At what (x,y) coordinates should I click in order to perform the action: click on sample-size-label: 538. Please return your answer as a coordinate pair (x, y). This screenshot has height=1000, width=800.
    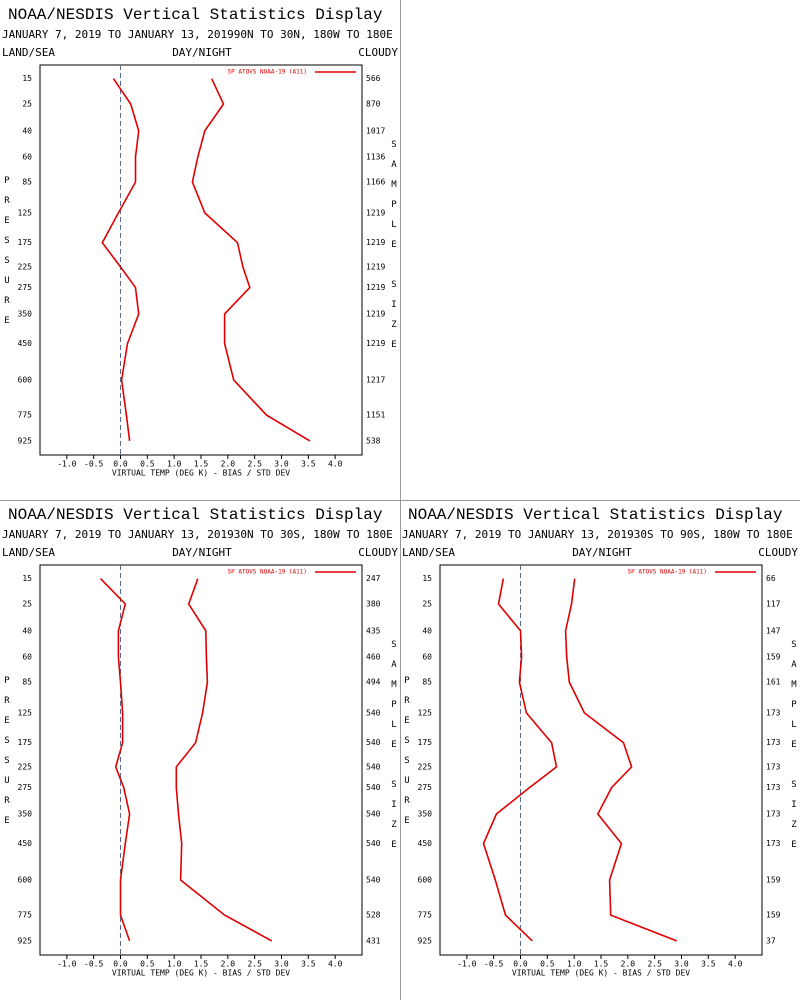
    Looking at the image, I should click on (373, 440).